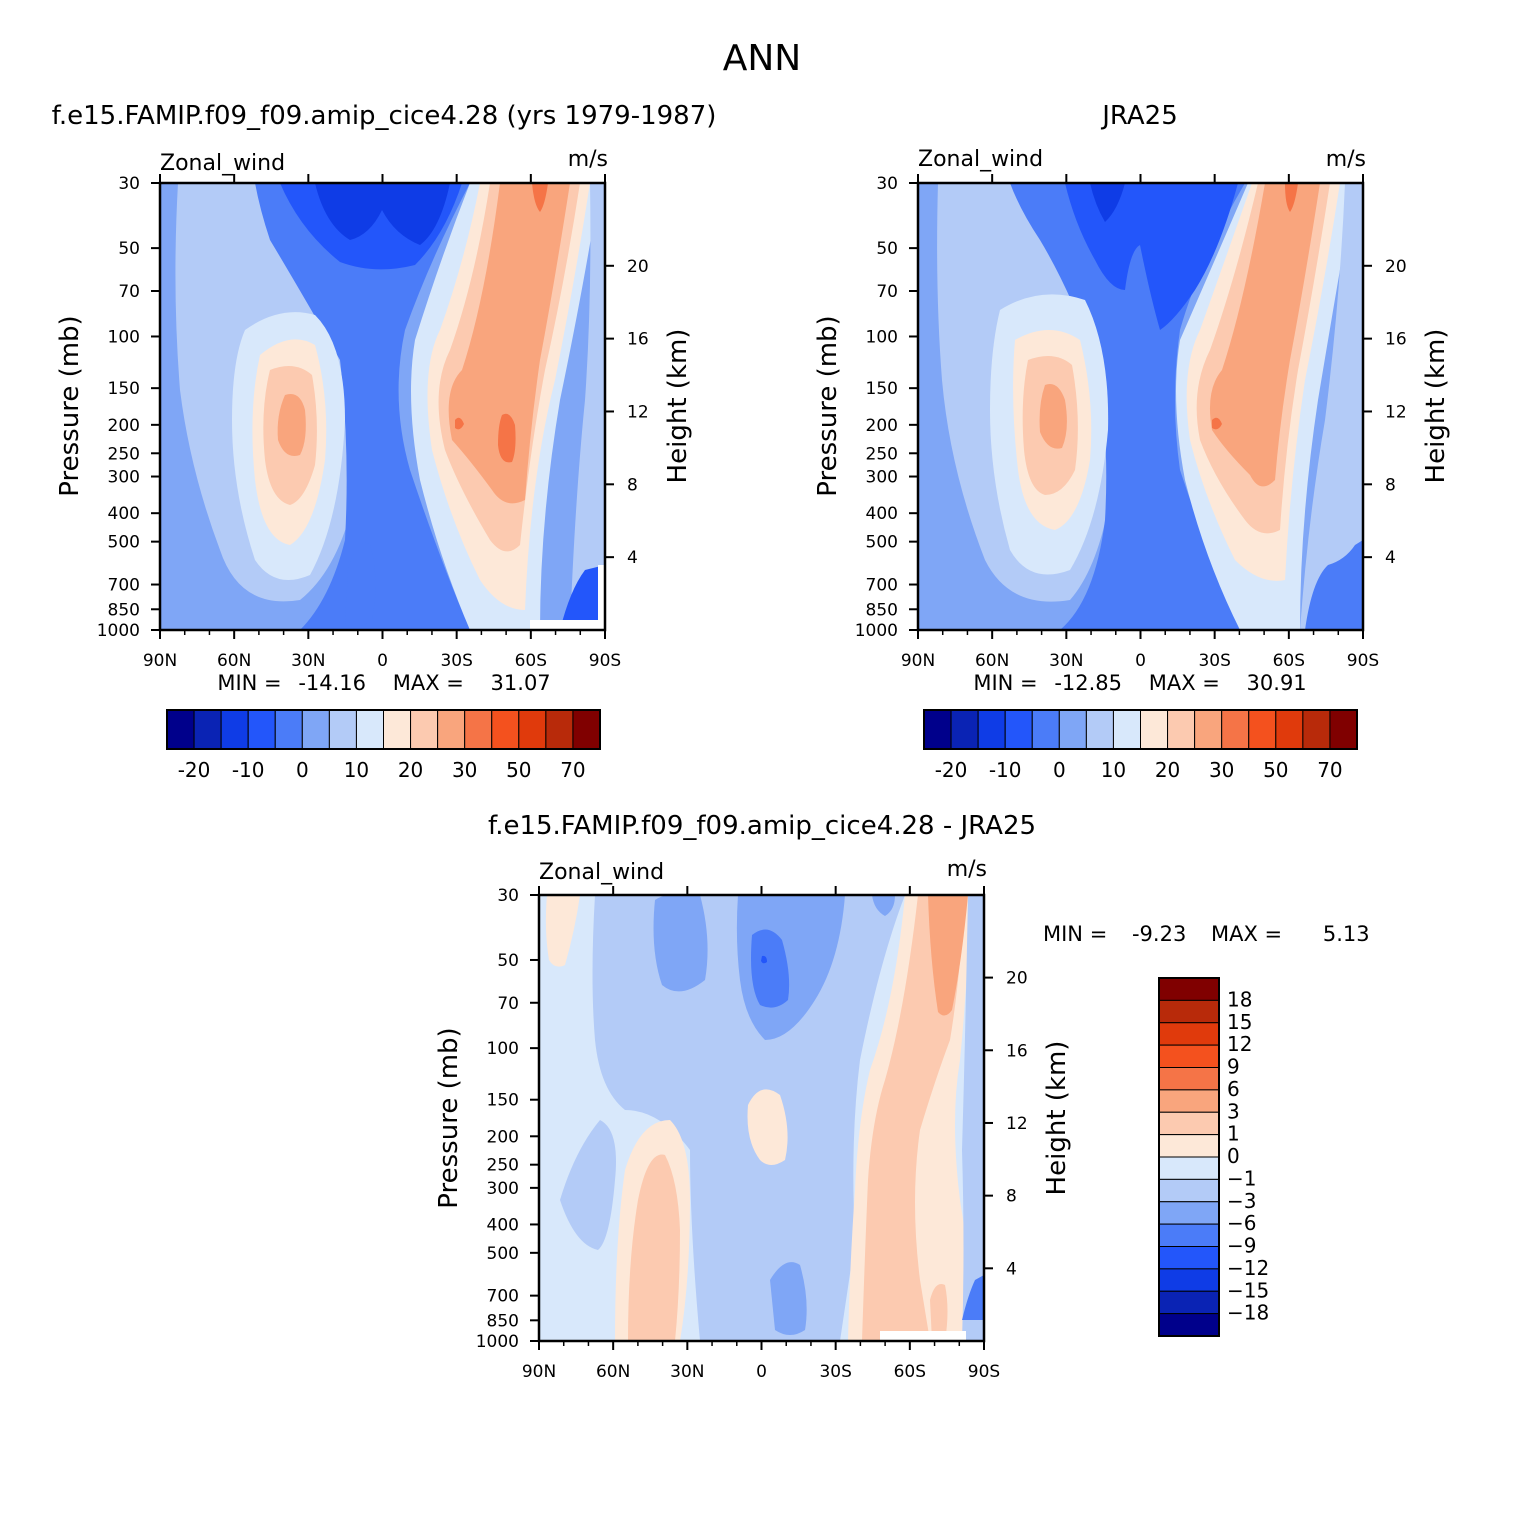  I want to click on region-pos-mid, so click(767, 1127).